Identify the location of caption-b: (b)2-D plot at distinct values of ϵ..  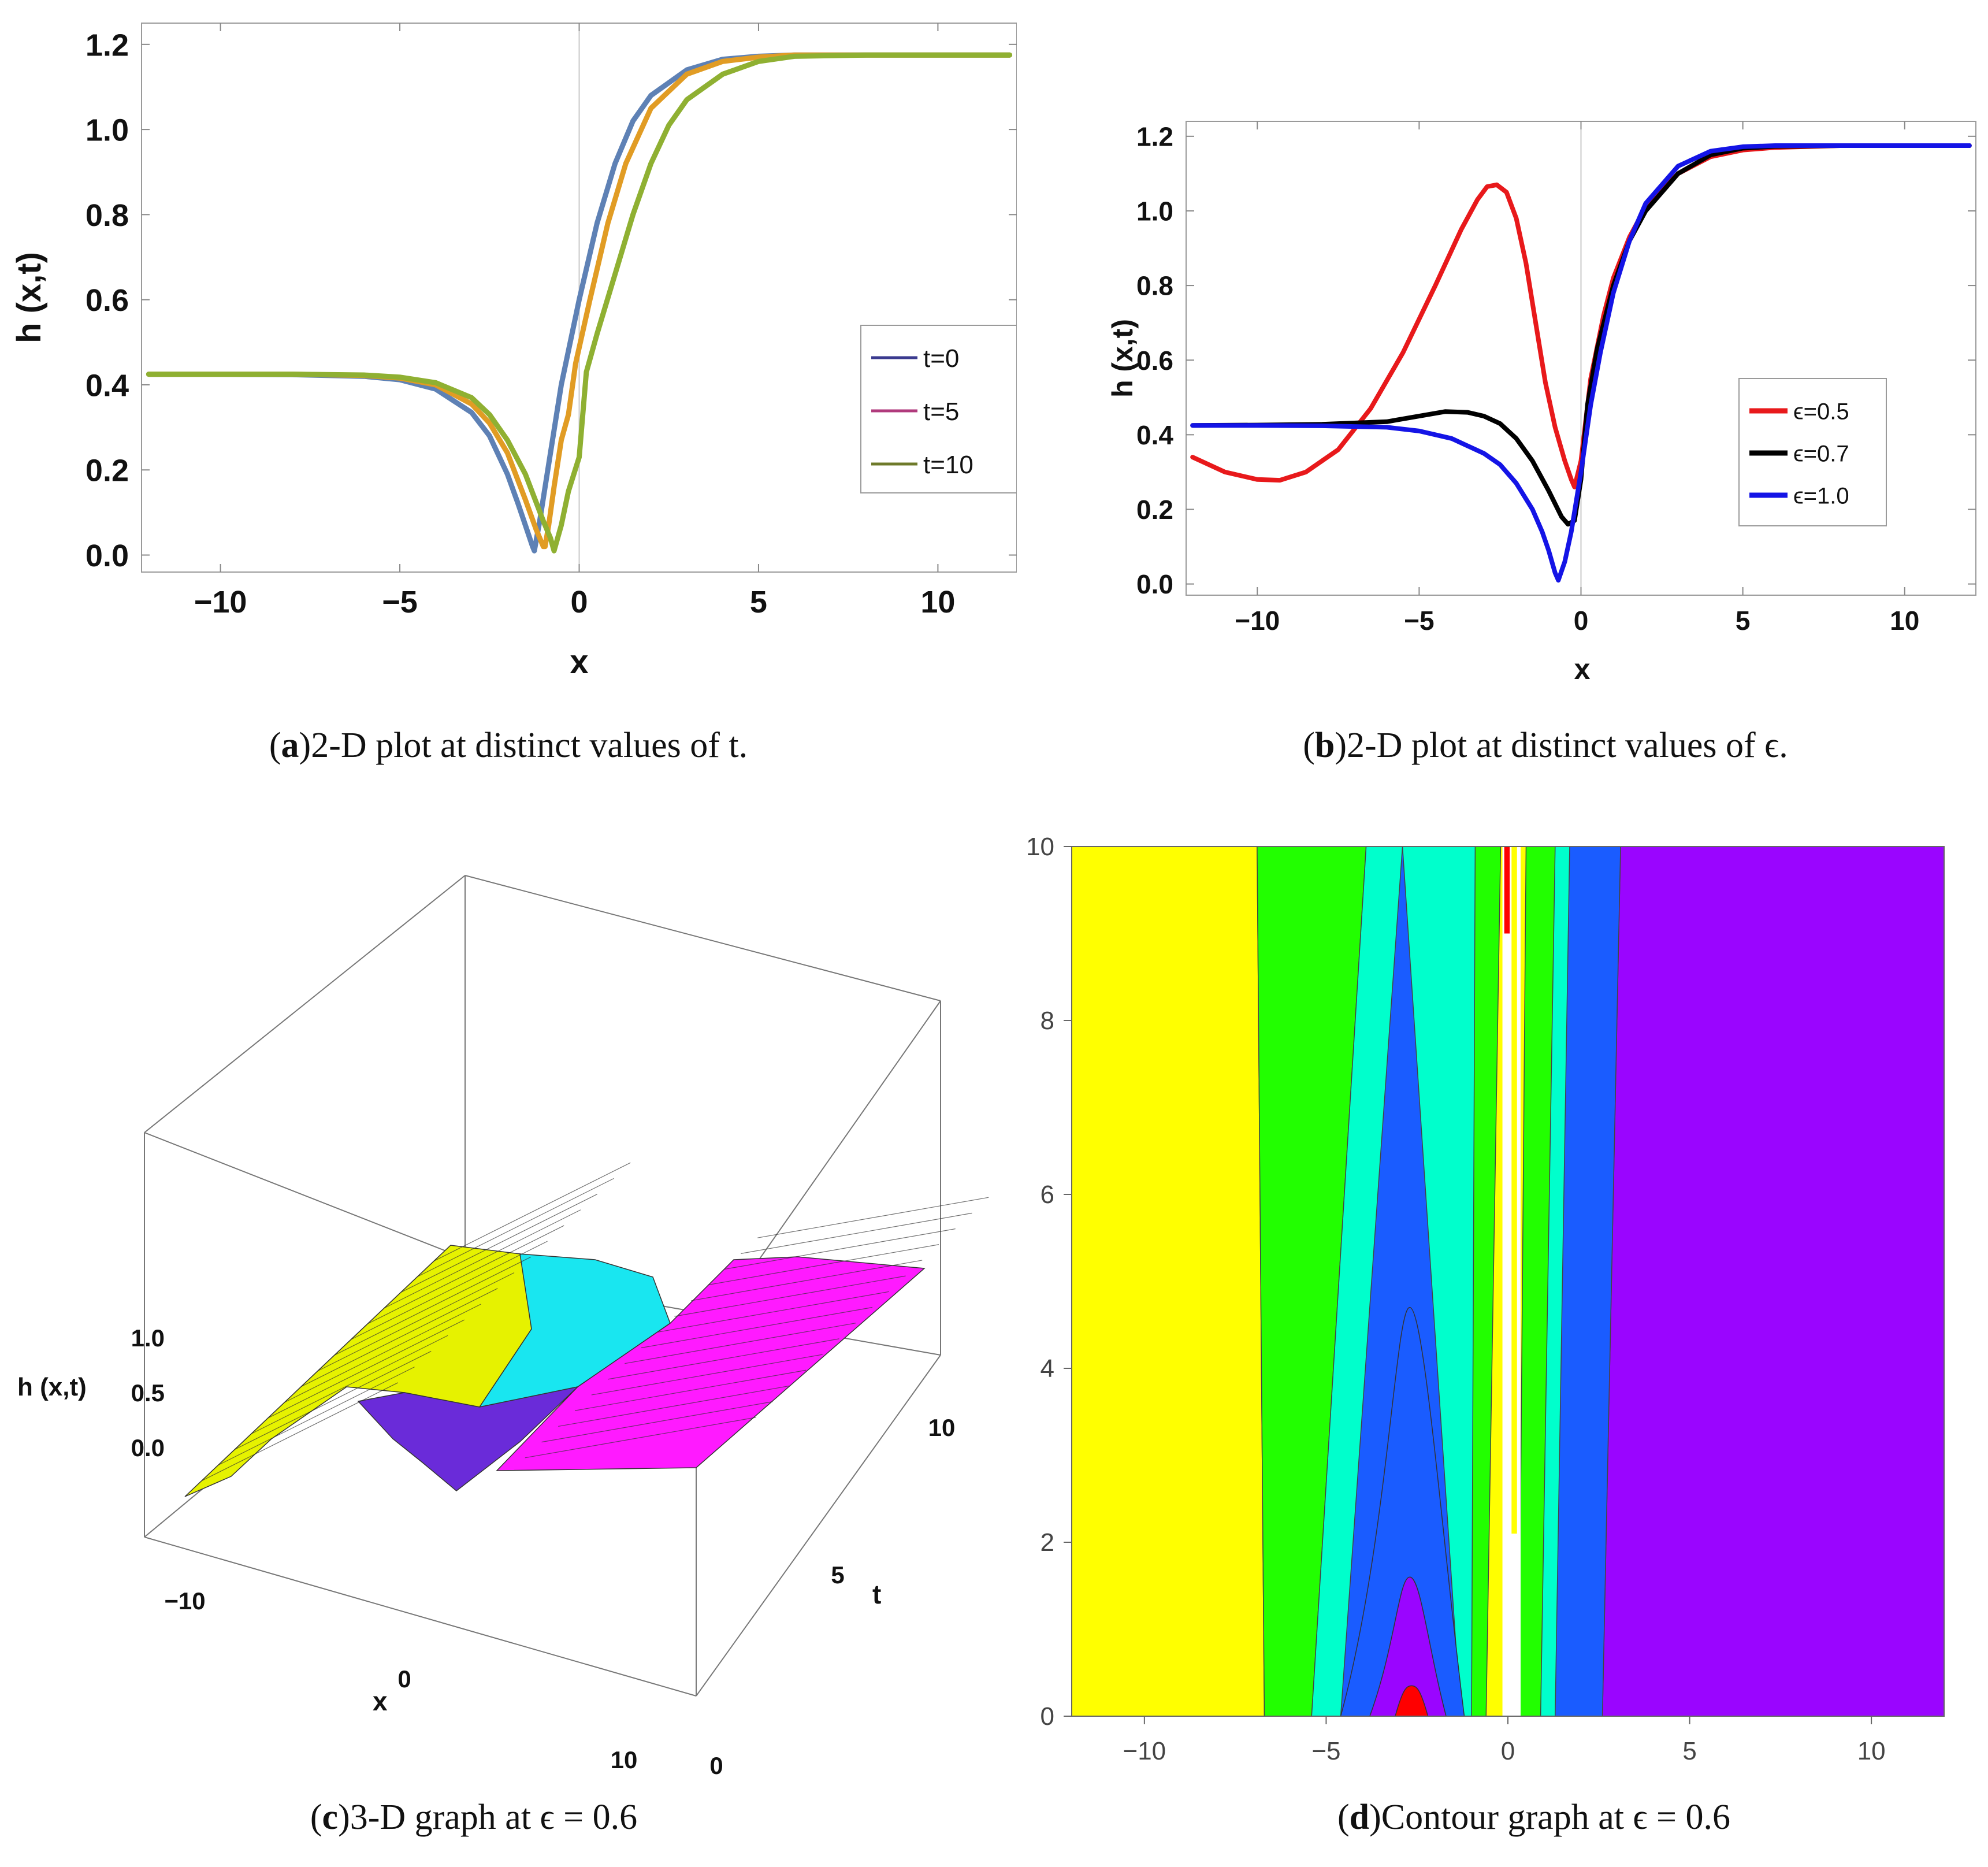
(1545, 745).